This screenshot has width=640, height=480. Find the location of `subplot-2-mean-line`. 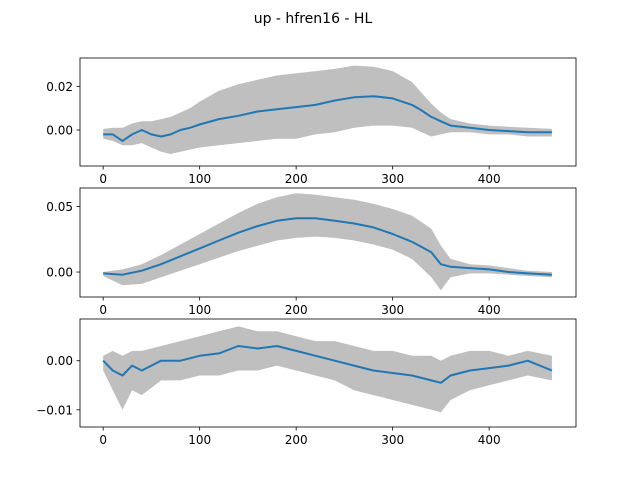

subplot-2-mean-line is located at coordinates (327, 246).